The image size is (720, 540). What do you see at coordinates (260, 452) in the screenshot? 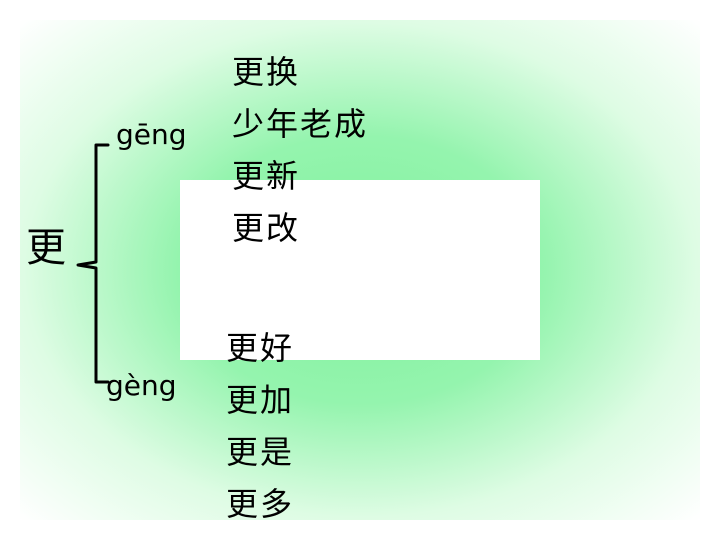
I see `word-item: 更是` at bounding box center [260, 452].